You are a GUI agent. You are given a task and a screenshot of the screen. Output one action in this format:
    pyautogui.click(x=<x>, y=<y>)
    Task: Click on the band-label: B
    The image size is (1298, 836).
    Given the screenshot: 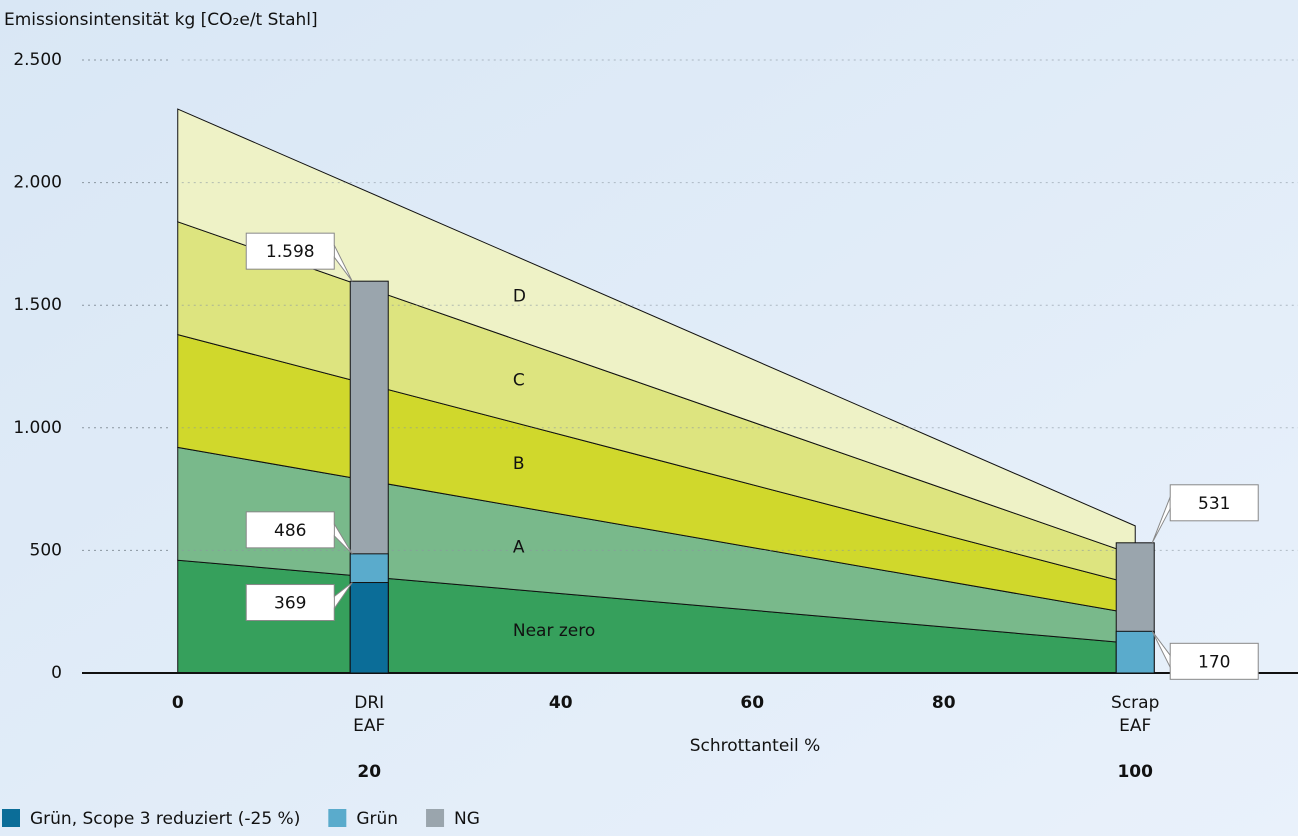 What is the action you would take?
    pyautogui.click(x=519, y=464)
    